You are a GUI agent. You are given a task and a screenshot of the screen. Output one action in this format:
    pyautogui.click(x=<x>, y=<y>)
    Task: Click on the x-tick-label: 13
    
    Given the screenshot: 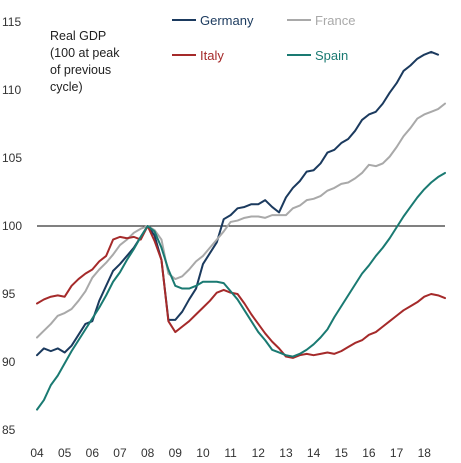 What is the action you would take?
    pyautogui.click(x=286, y=453)
    